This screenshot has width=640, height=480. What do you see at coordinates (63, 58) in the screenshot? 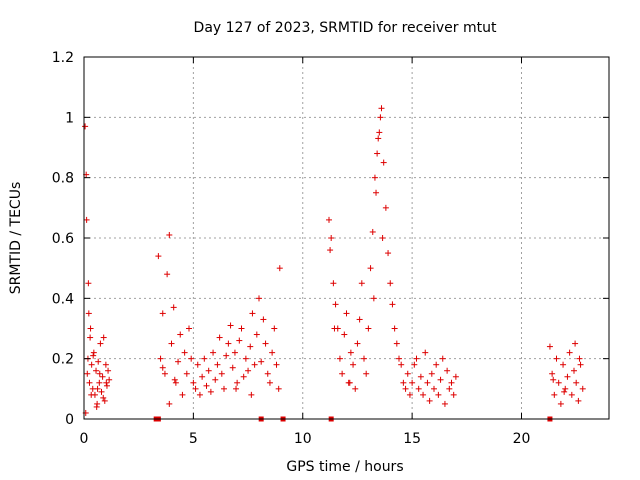
I see `y-tick-label: 1.2` at bounding box center [63, 58].